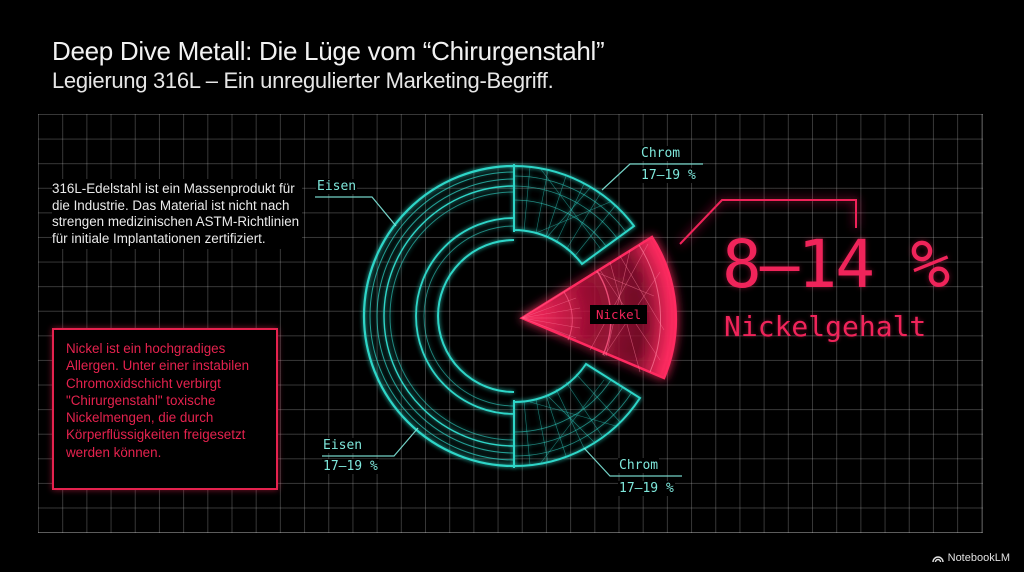 The width and height of the screenshot is (1024, 572). Describe the element at coordinates (768, 222) in the screenshot. I see `nickel-callout-line` at that location.